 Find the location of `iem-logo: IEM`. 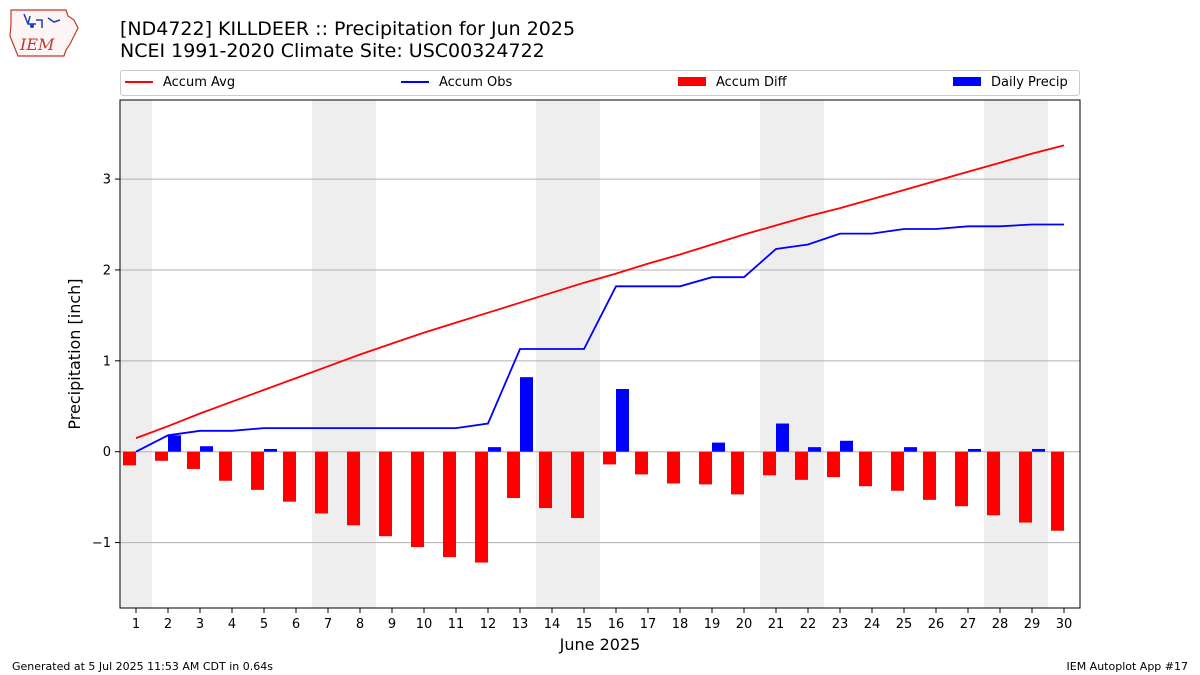

iem-logo: IEM is located at coordinates (44, 33).